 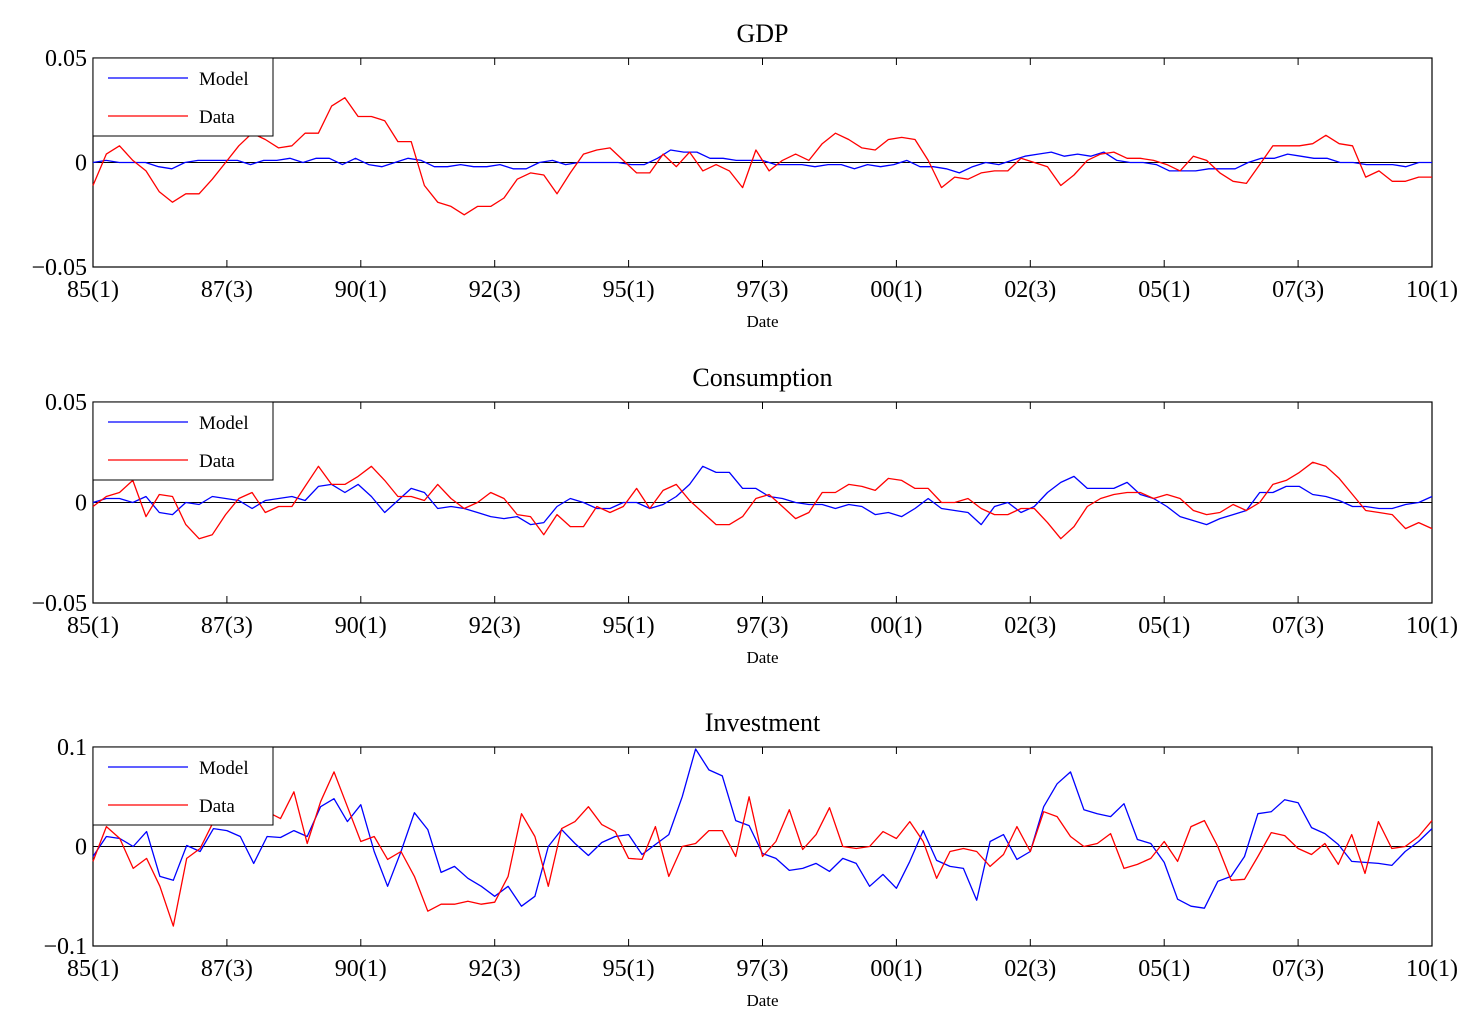 I want to click on chart-title: GDP, so click(x=762, y=33).